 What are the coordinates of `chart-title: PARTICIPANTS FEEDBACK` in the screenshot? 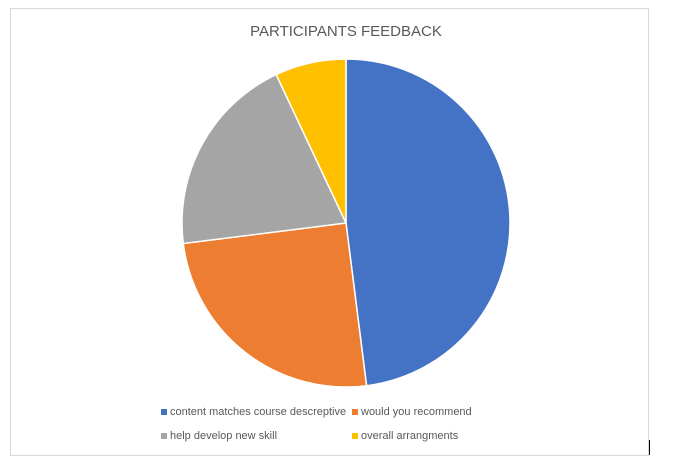 It's located at (346, 31).